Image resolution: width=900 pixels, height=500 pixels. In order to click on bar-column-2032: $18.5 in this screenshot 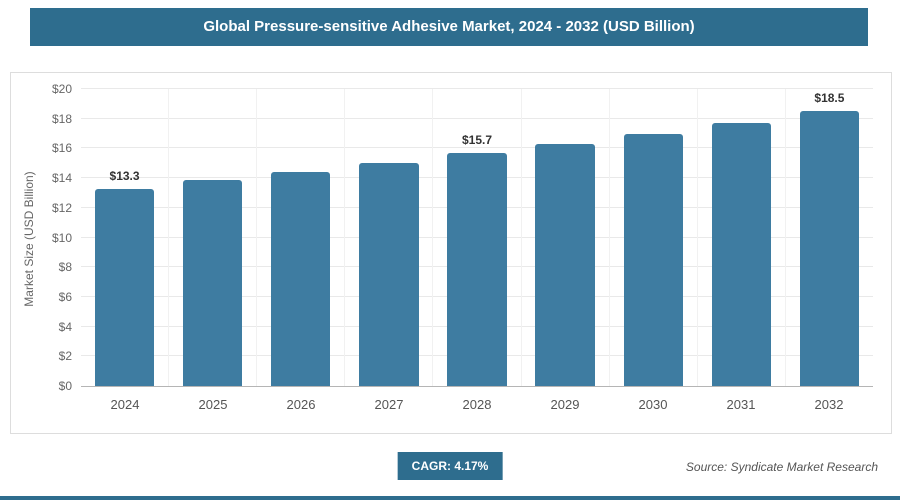, I will do `click(828, 237)`.